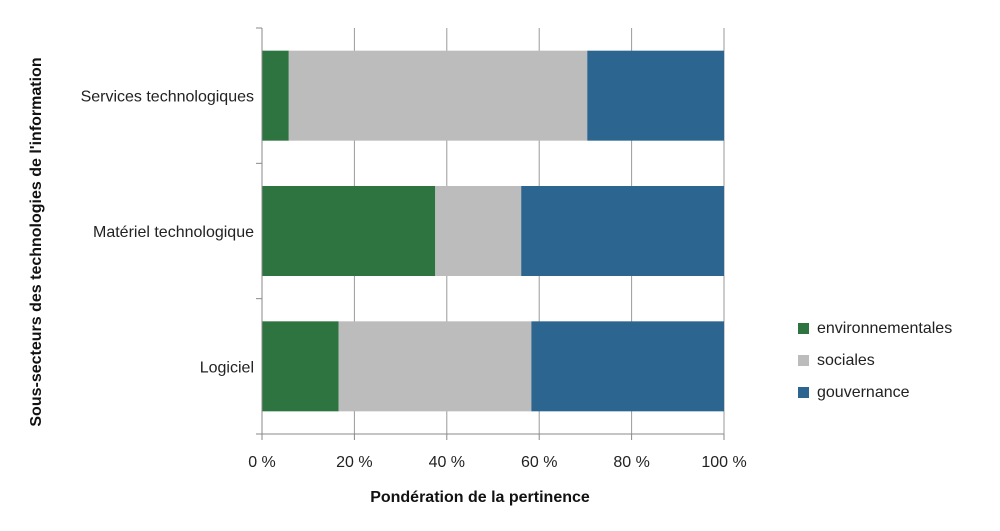 The image size is (1000, 531). Describe the element at coordinates (884, 328) in the screenshot. I see `legend-label: environnementales` at that location.